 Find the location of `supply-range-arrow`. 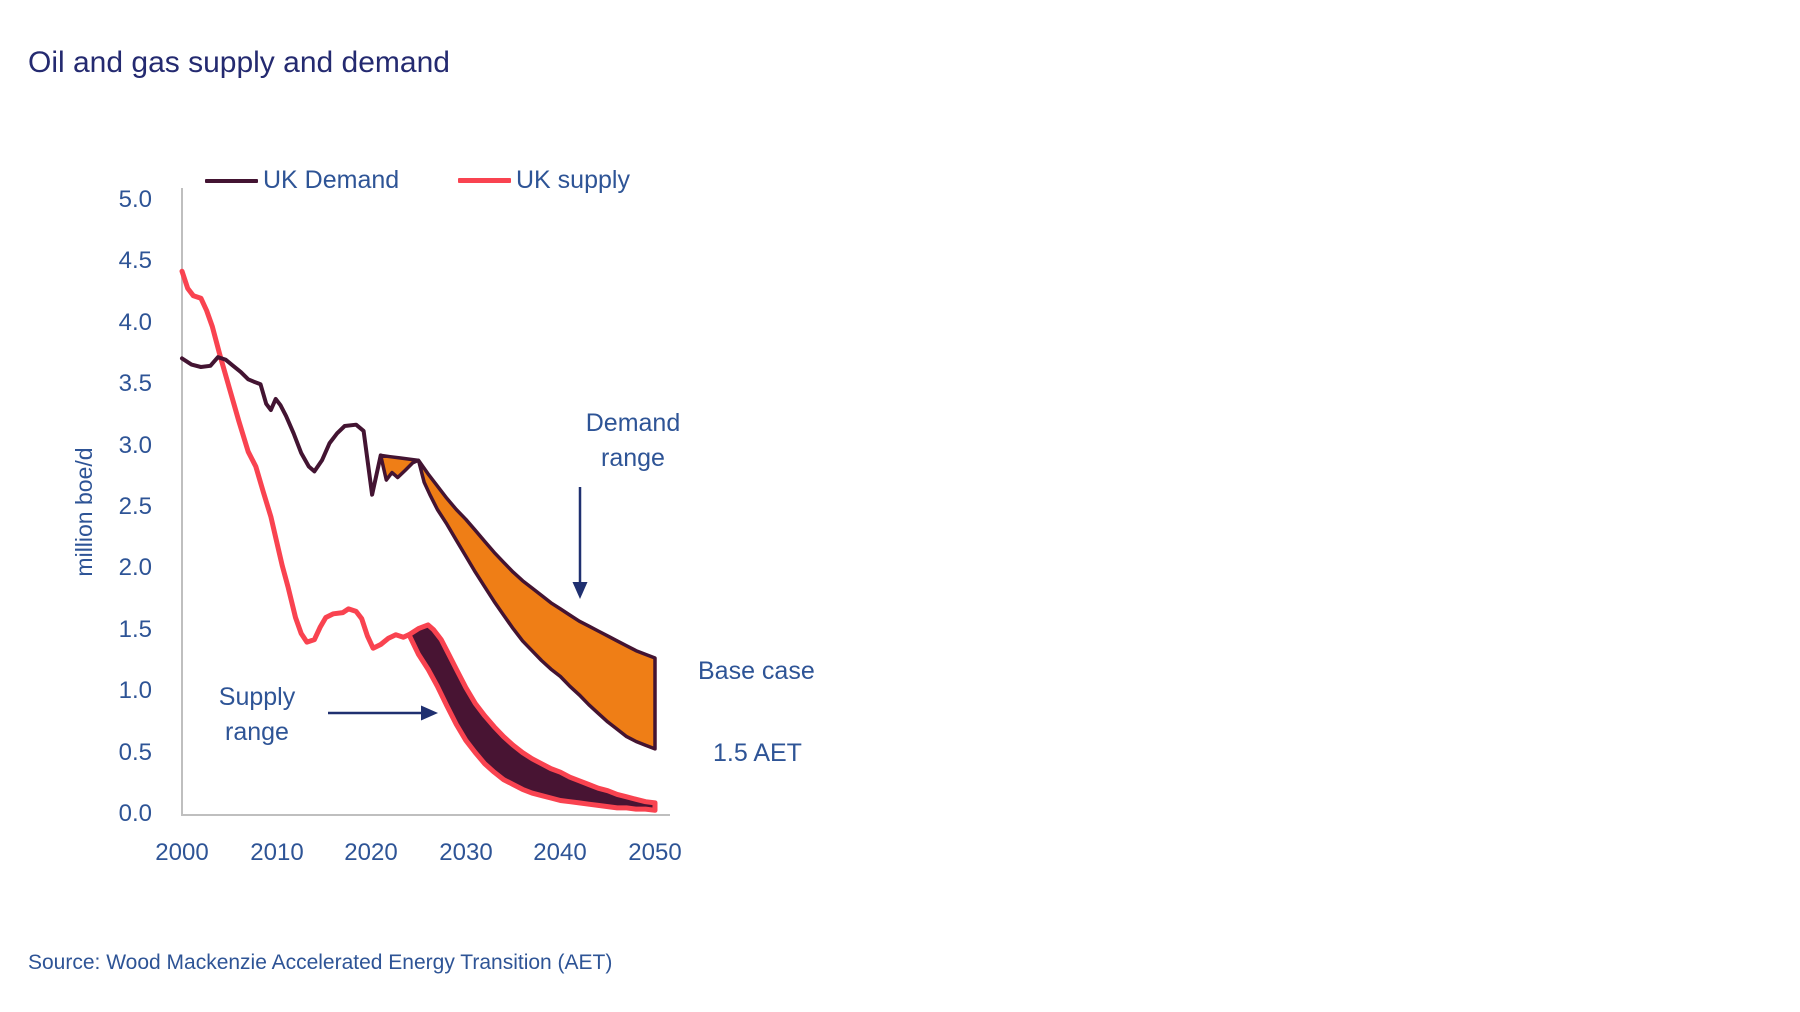

supply-range-arrow is located at coordinates (383, 713).